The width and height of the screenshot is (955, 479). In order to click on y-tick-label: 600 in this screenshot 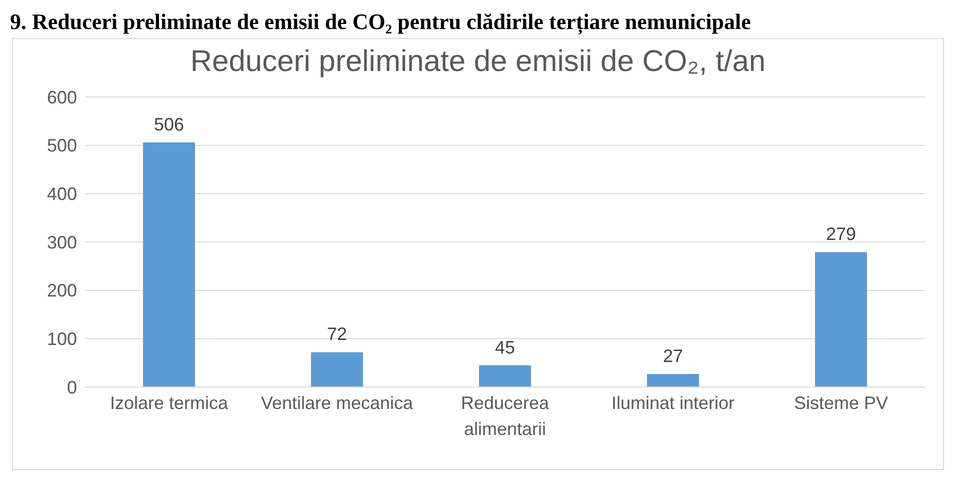, I will do `click(61, 97)`.